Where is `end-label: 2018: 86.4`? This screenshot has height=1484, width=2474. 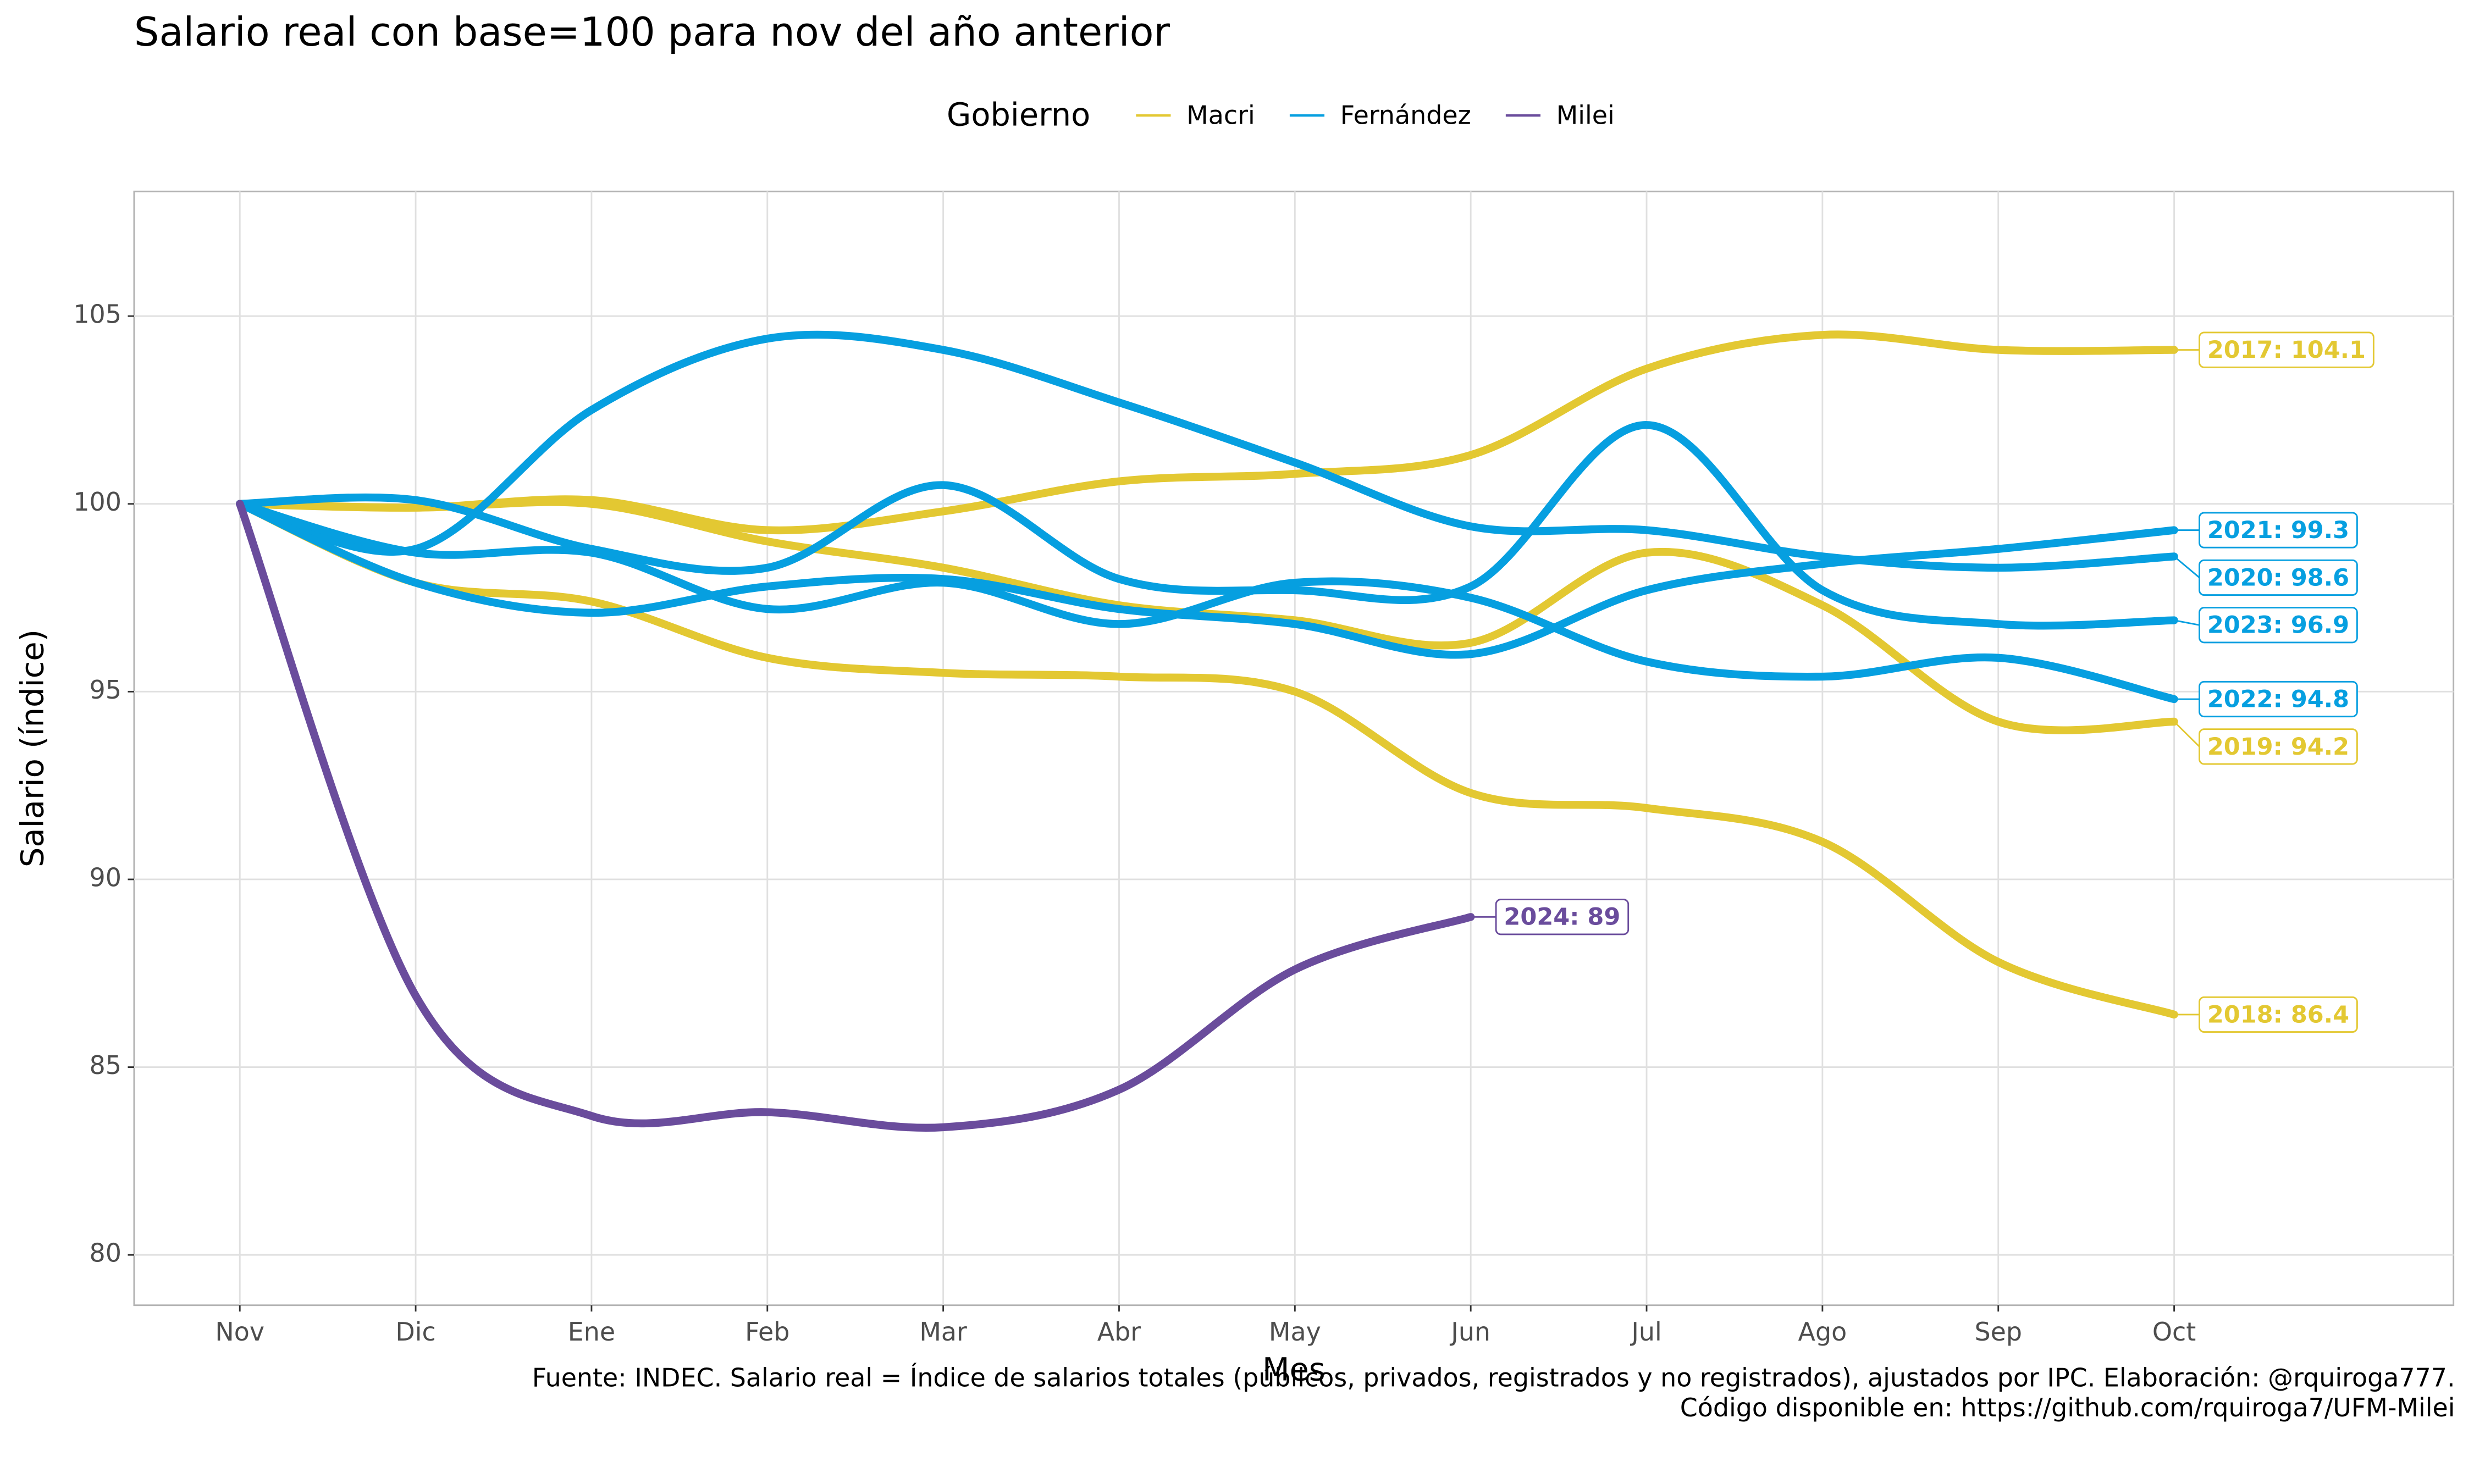 end-label: 2018: 86.4 is located at coordinates (2266, 1014).